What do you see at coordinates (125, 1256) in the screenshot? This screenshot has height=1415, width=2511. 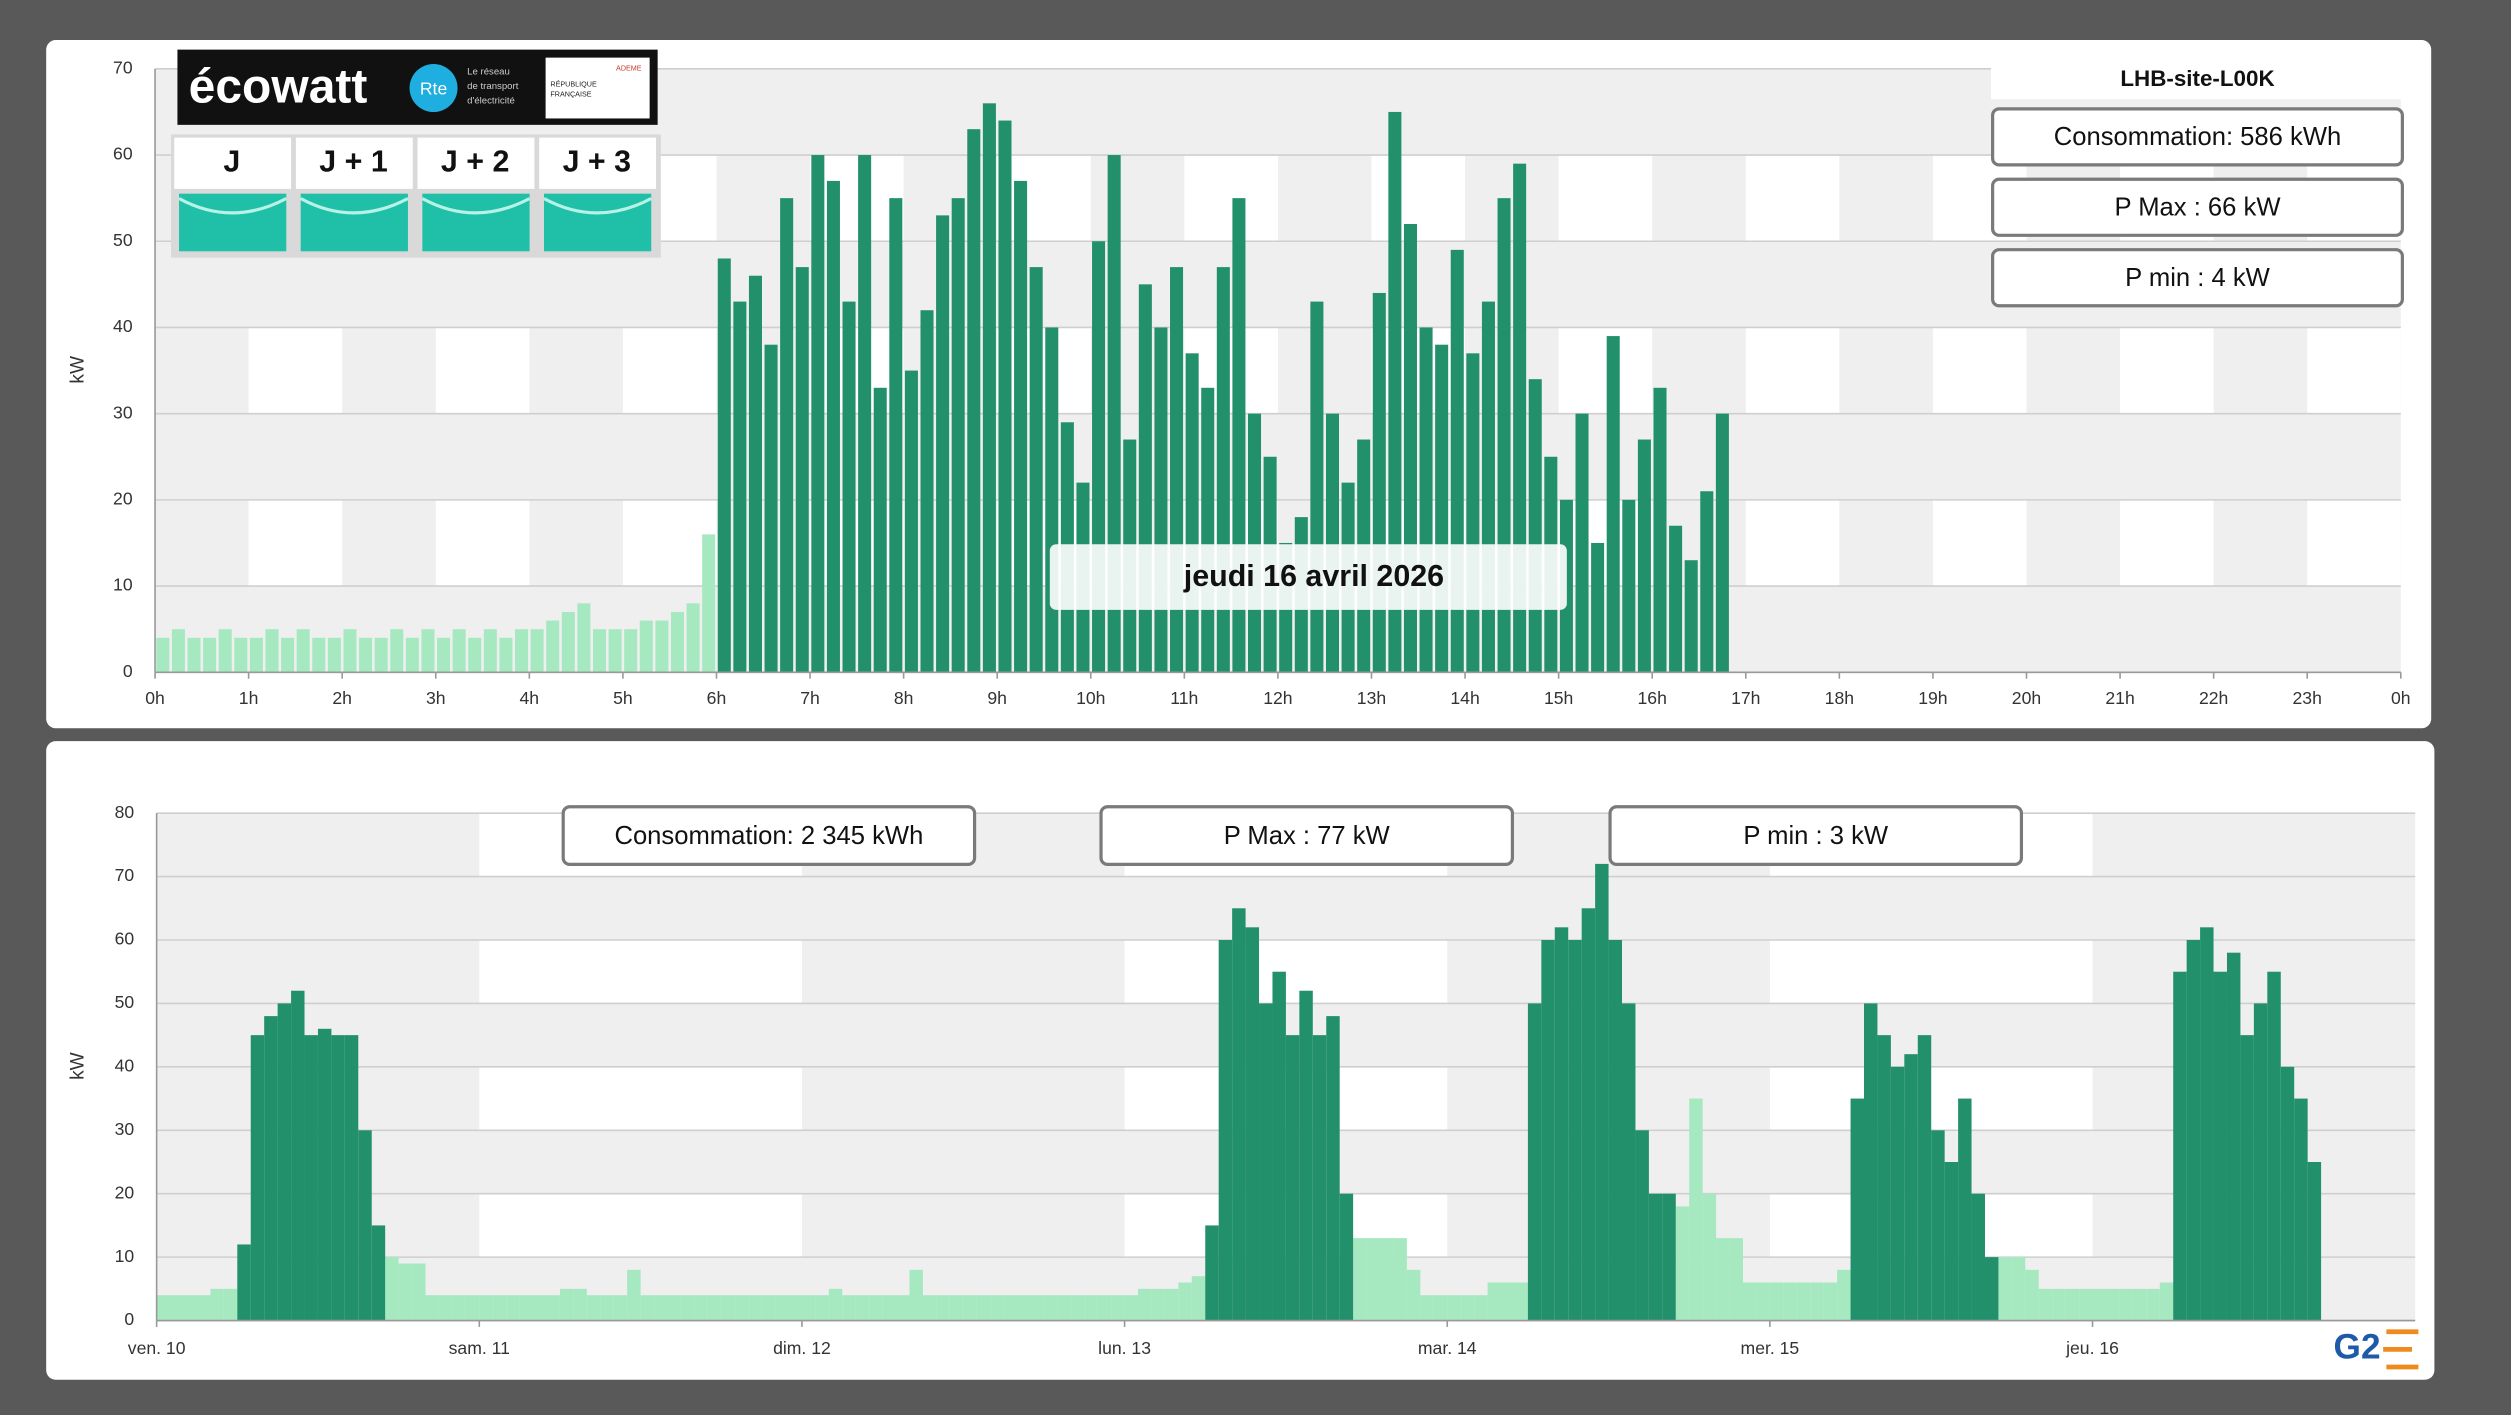 I see `y-tick-label: 10` at bounding box center [125, 1256].